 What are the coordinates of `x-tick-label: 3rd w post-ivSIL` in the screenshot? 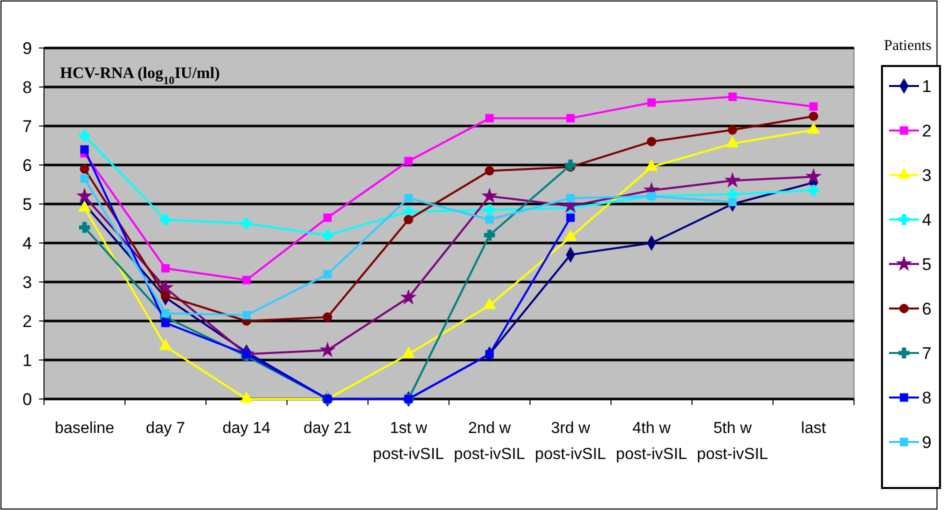 It's located at (570, 441).